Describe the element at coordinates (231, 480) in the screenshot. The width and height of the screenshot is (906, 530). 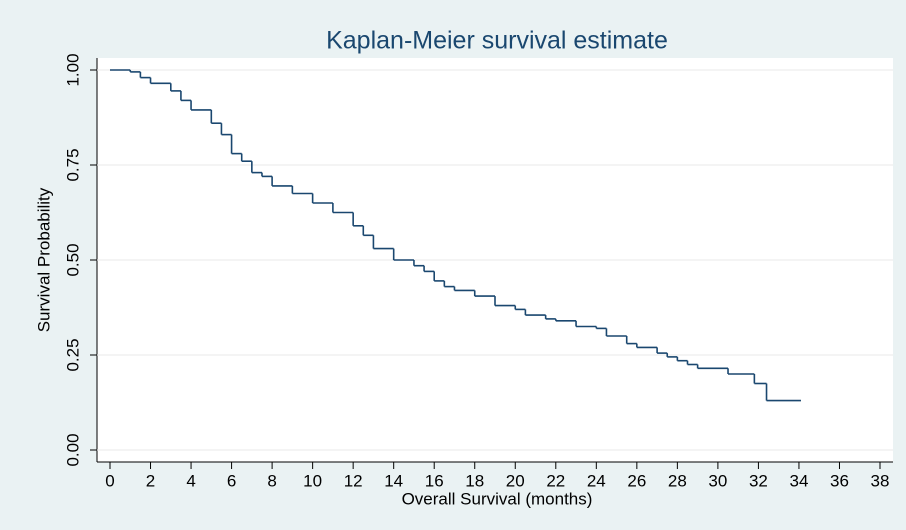
I see `x-tick-label: 6` at that location.